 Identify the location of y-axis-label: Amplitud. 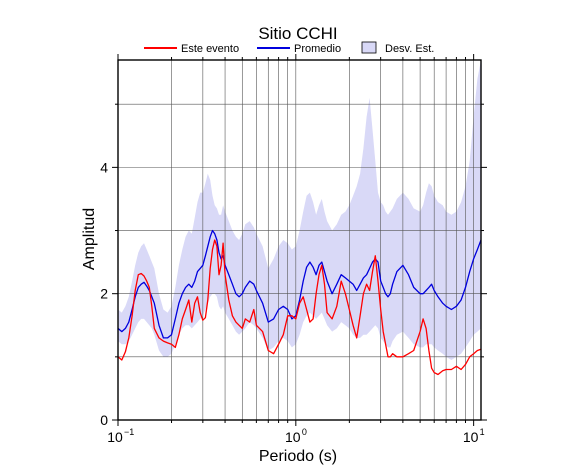
(89, 239).